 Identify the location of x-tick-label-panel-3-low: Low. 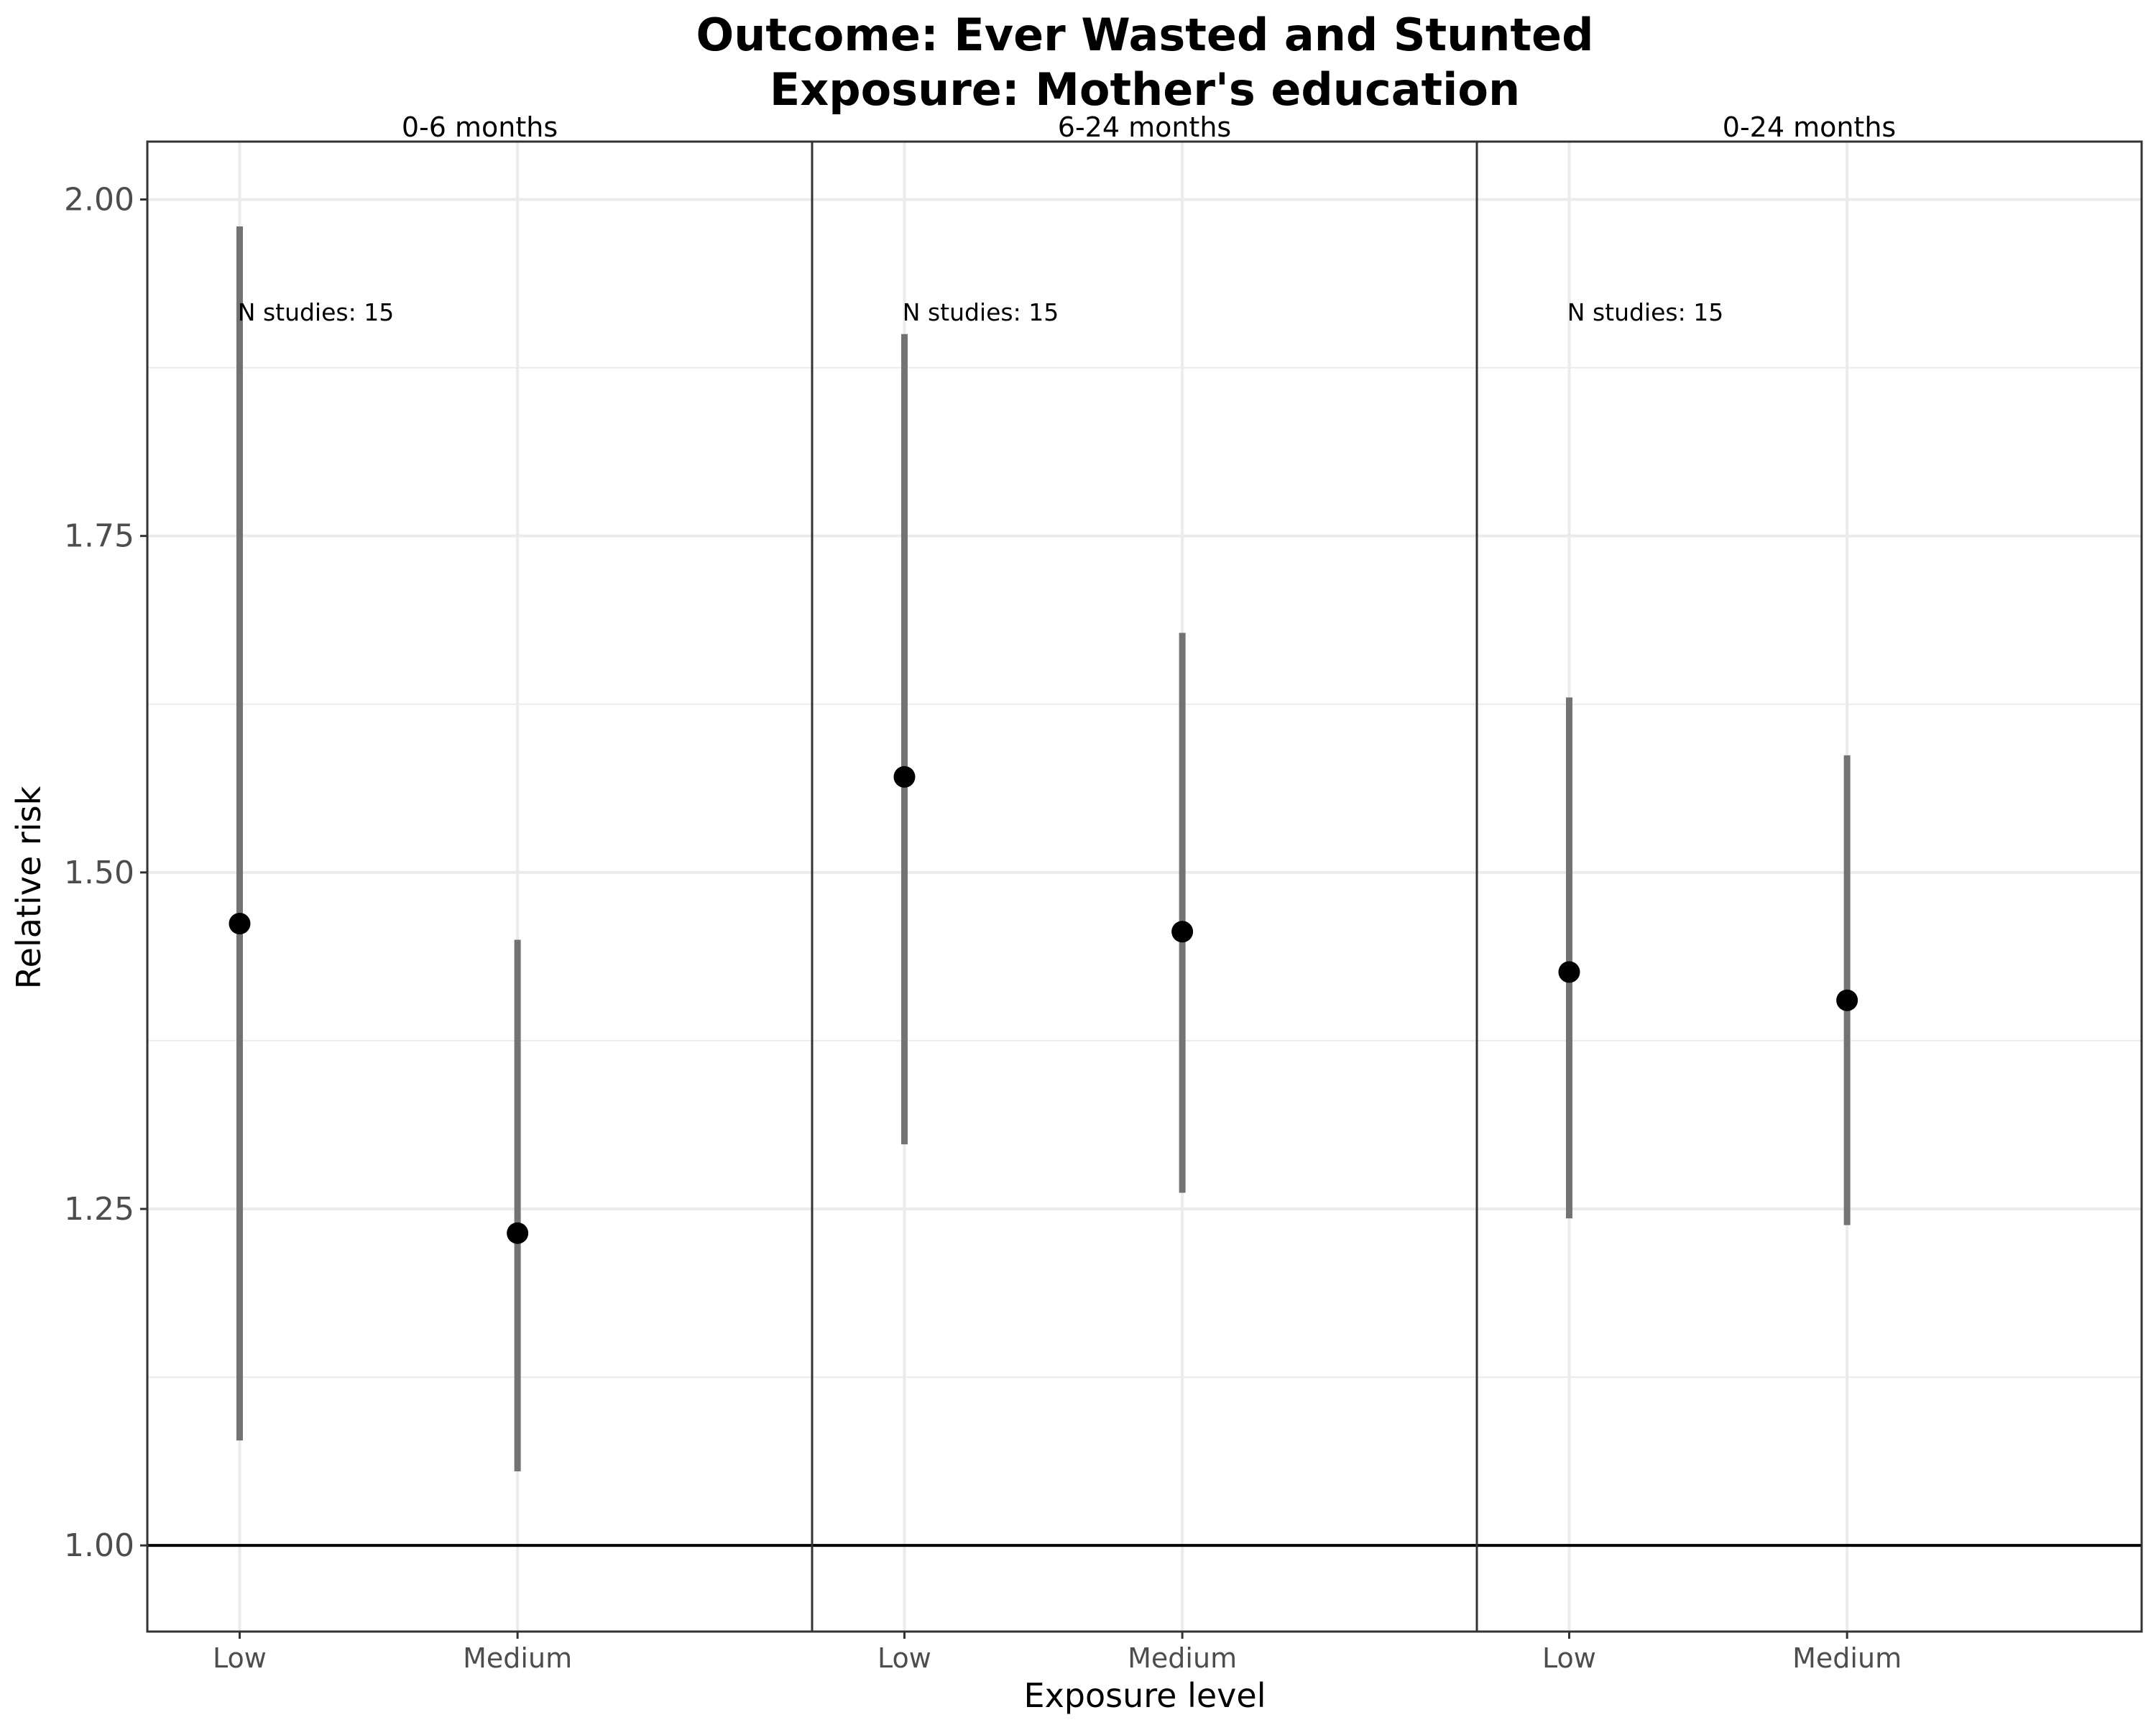
(1569, 1658).